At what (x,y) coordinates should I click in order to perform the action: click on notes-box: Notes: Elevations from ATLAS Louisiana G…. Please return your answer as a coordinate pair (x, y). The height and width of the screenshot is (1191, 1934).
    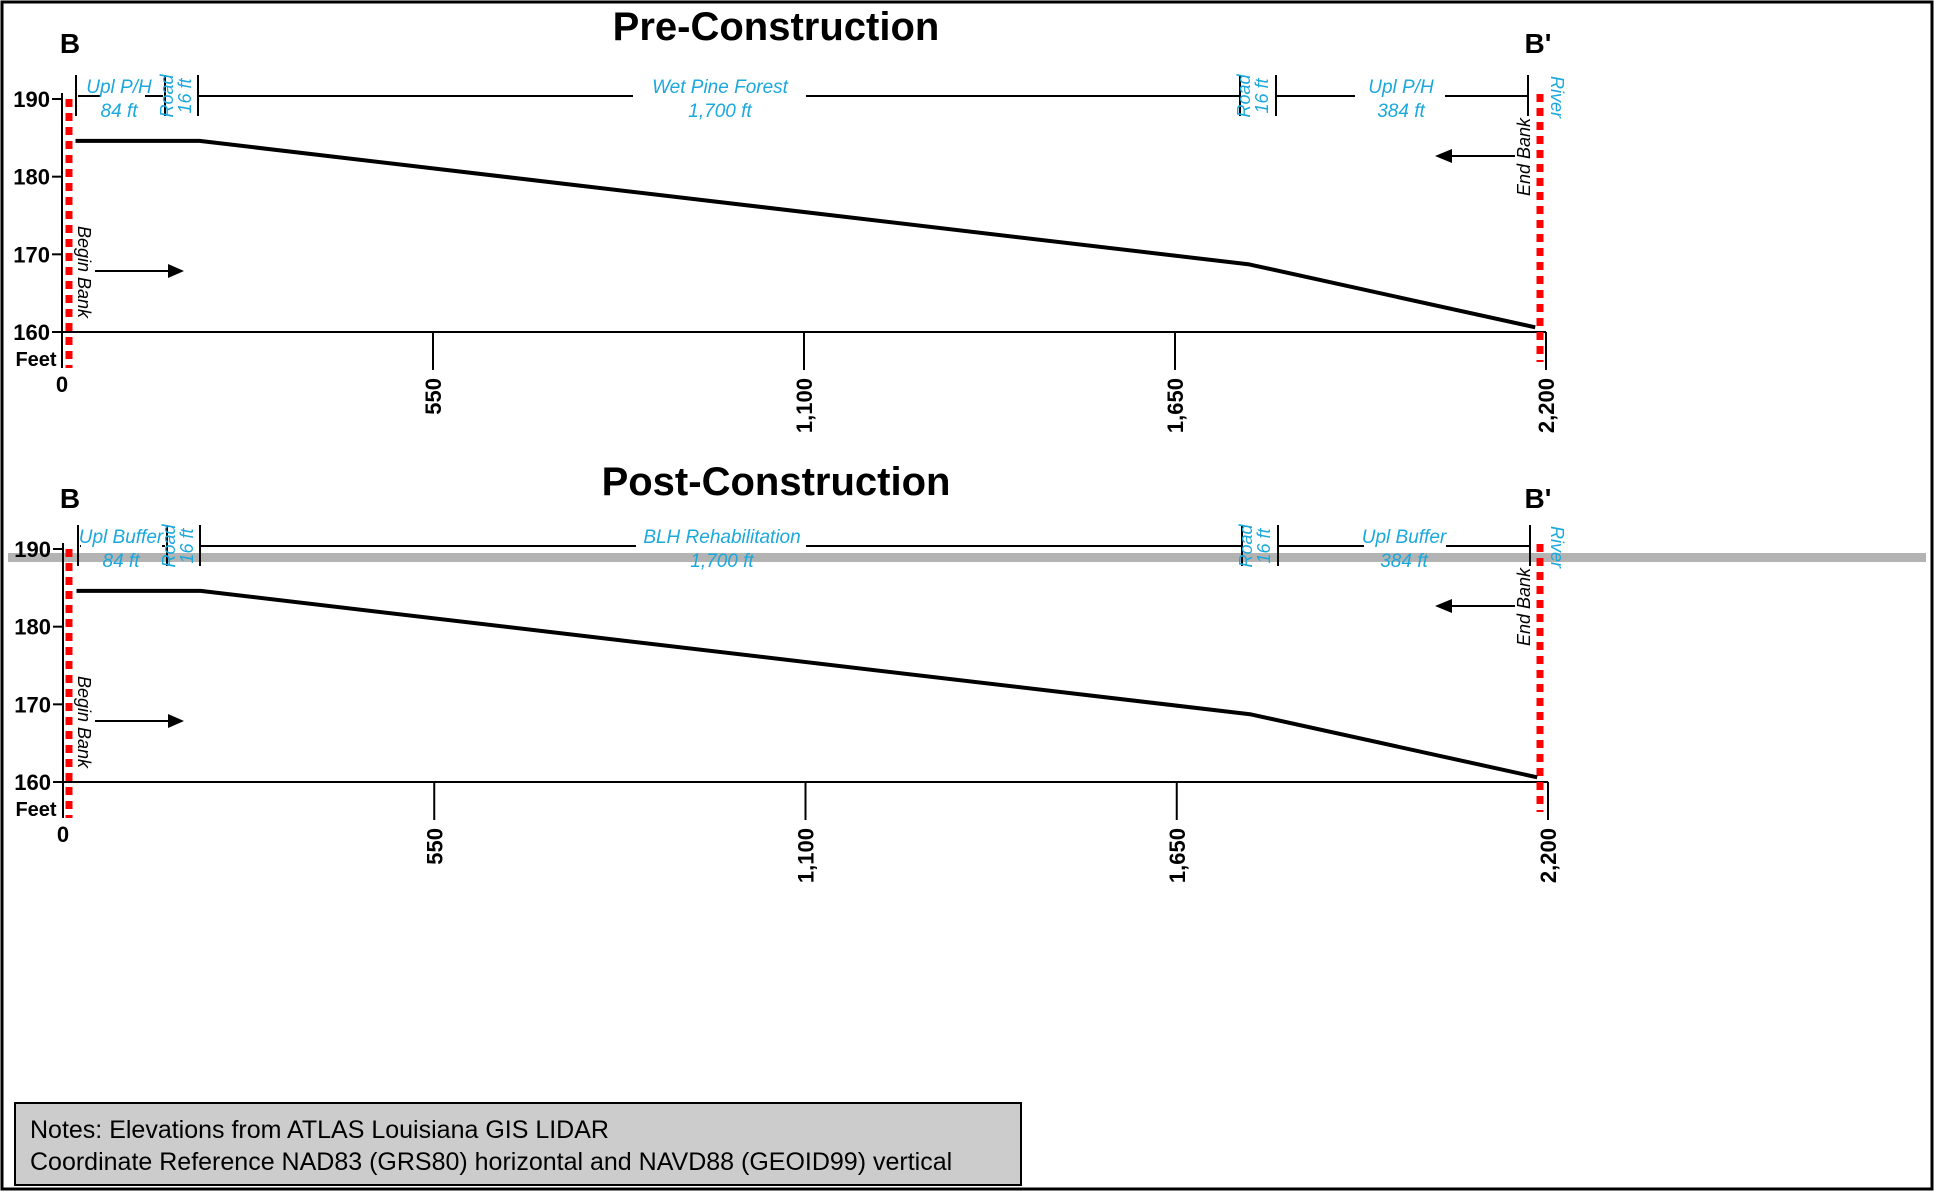
    Looking at the image, I should click on (518, 1144).